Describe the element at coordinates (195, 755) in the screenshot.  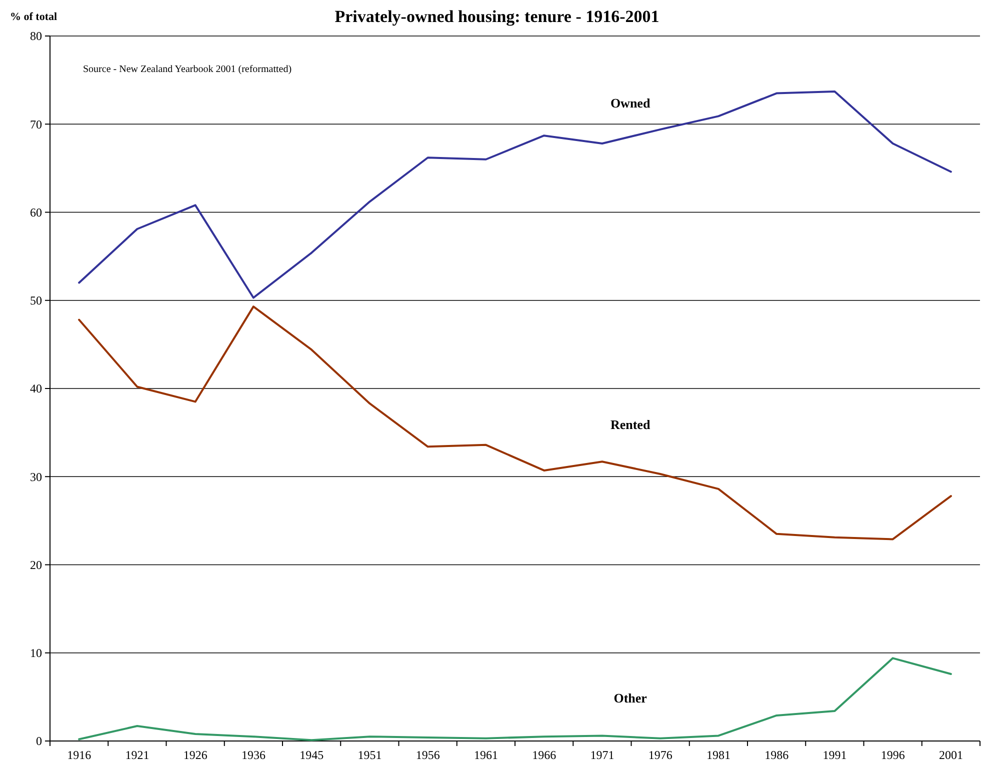
I see `x-tick-label: 1926` at that location.